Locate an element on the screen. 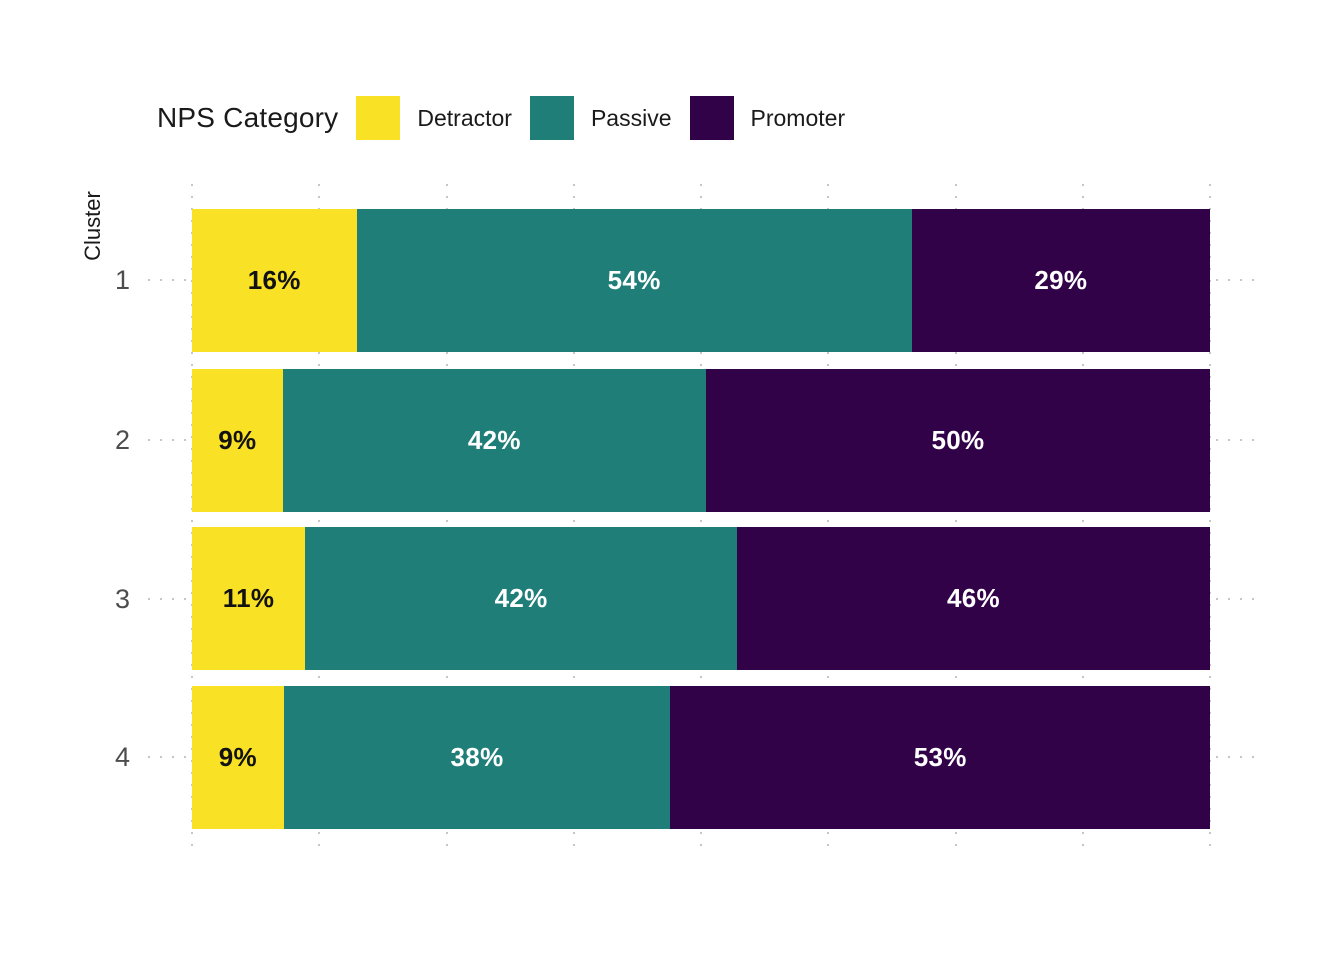  bar-value-label: 50% is located at coordinates (958, 440).